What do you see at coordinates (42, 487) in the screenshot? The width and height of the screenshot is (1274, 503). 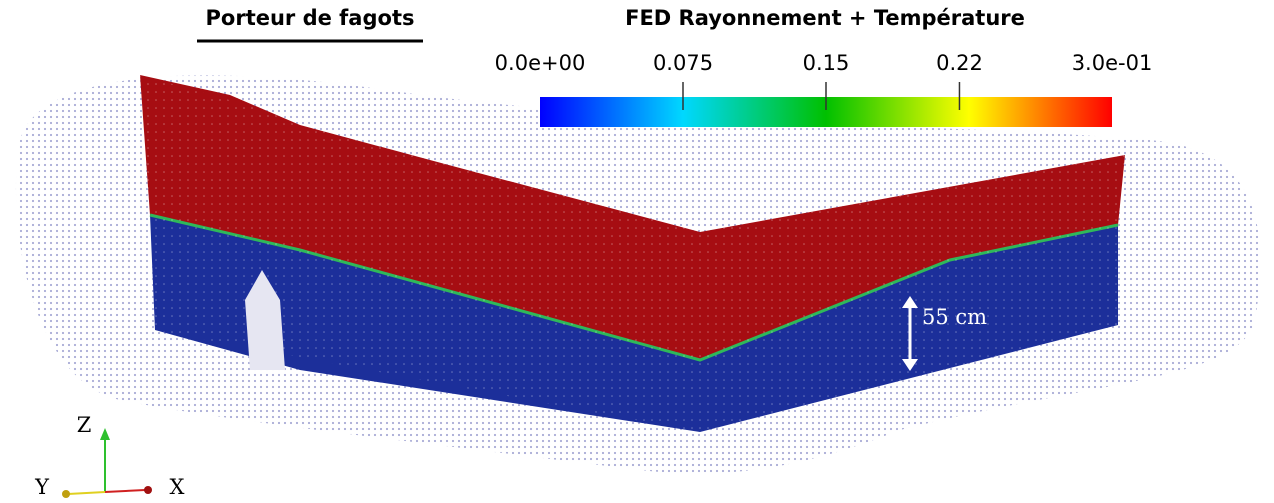 I see `y-label: Y` at bounding box center [42, 487].